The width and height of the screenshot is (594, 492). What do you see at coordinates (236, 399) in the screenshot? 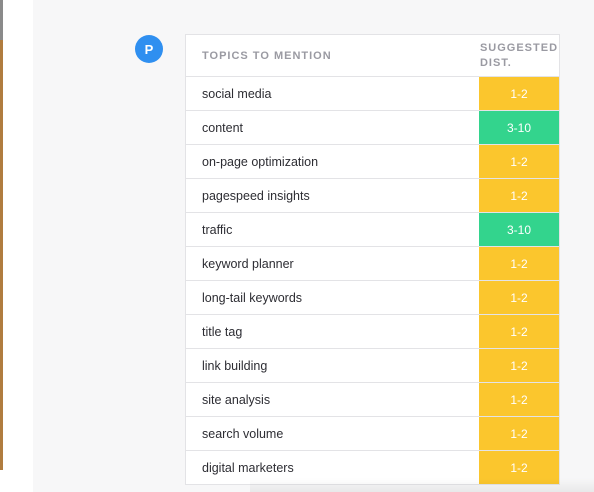
I see `topic-cell: site analysis` at bounding box center [236, 399].